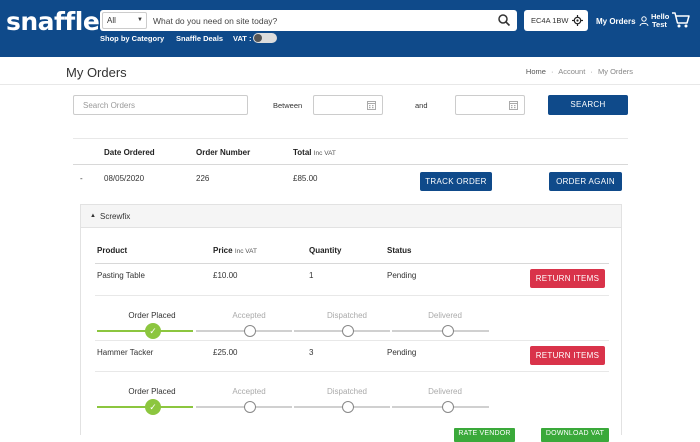 The width and height of the screenshot is (700, 442). I want to click on search-bar: All ▼, so click(308, 20).